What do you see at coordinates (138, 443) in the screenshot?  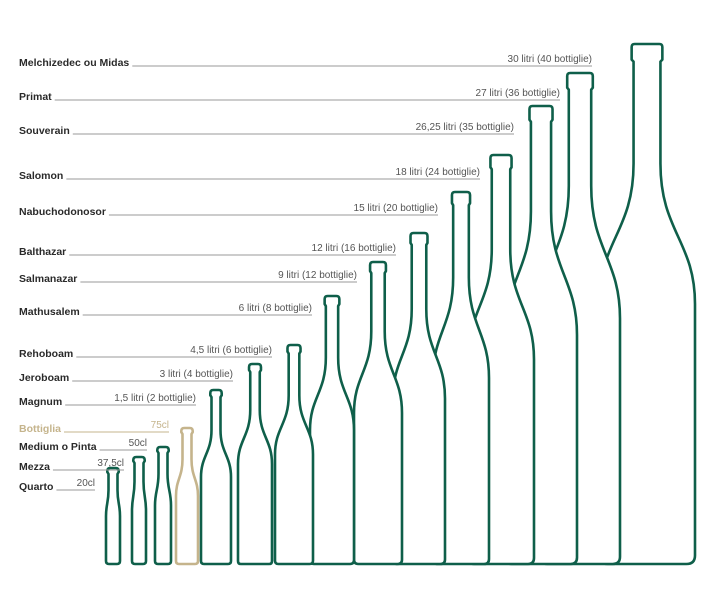 I see `bottle-volume-medium-o-pinta: 50cl` at bounding box center [138, 443].